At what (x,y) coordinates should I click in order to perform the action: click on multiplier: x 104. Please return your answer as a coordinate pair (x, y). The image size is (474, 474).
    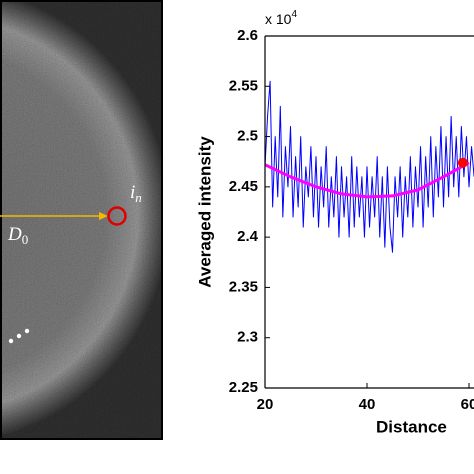
    Looking at the image, I should click on (281, 18).